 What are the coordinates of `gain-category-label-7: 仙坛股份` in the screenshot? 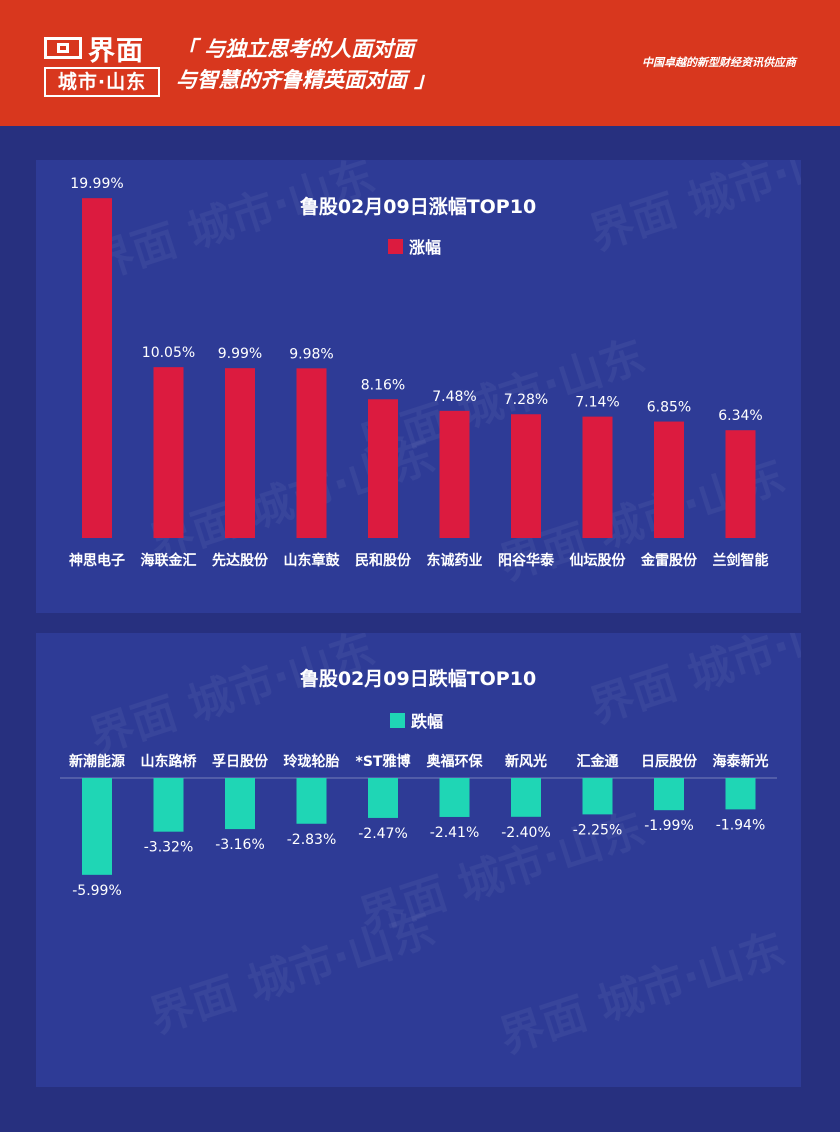 It's located at (598, 560).